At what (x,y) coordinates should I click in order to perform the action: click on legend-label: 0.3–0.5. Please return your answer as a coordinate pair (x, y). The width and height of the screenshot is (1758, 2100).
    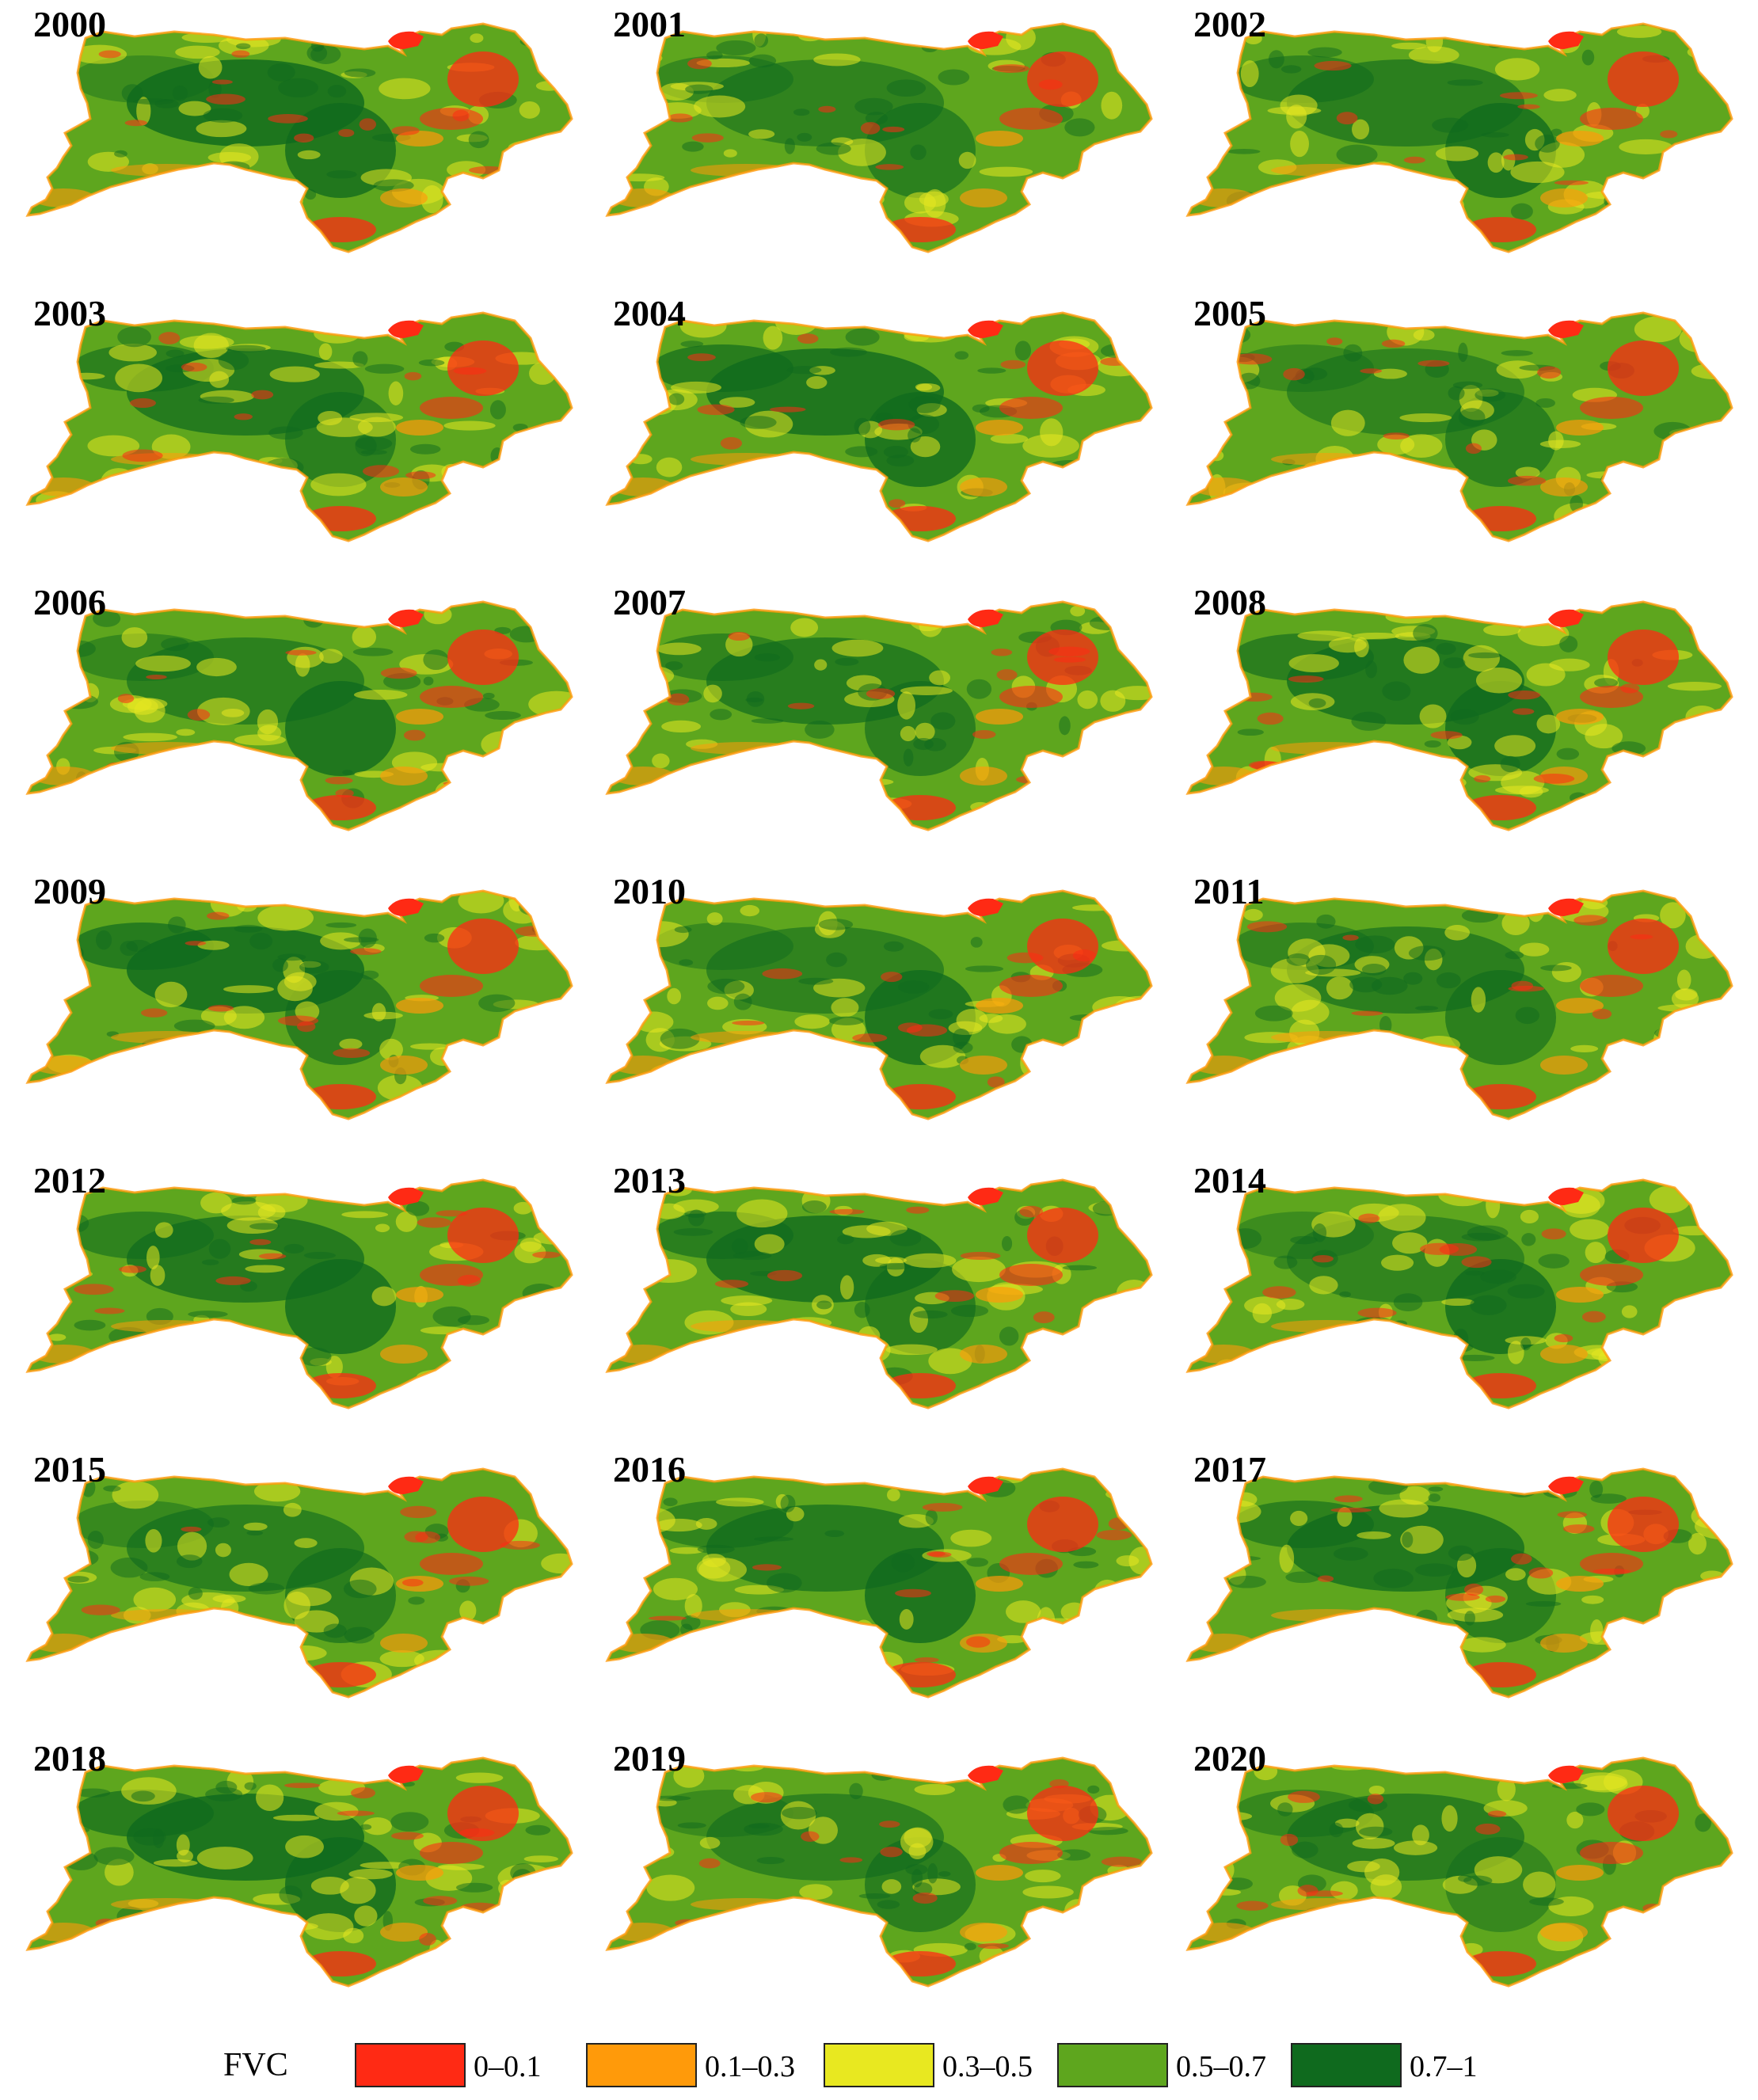
    Looking at the image, I should click on (987, 2066).